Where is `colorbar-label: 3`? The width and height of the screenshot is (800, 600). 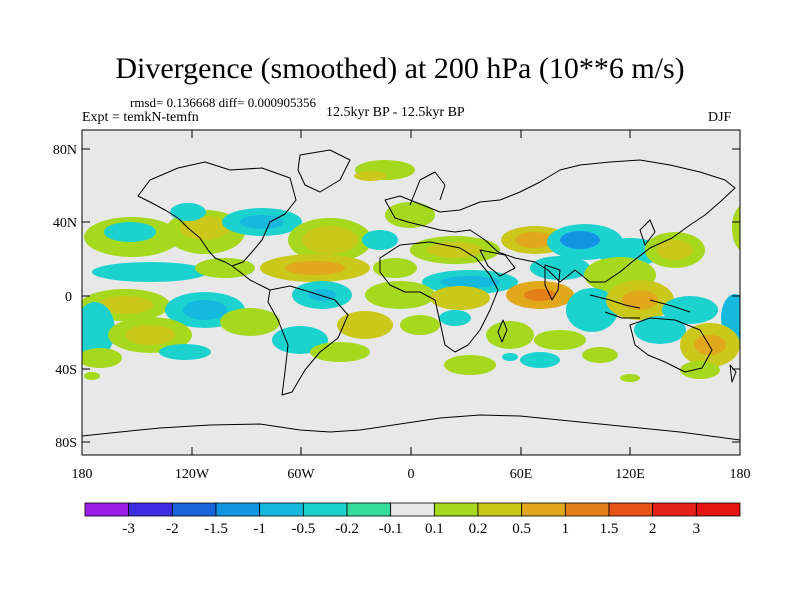
colorbar-label: 3 is located at coordinates (697, 529).